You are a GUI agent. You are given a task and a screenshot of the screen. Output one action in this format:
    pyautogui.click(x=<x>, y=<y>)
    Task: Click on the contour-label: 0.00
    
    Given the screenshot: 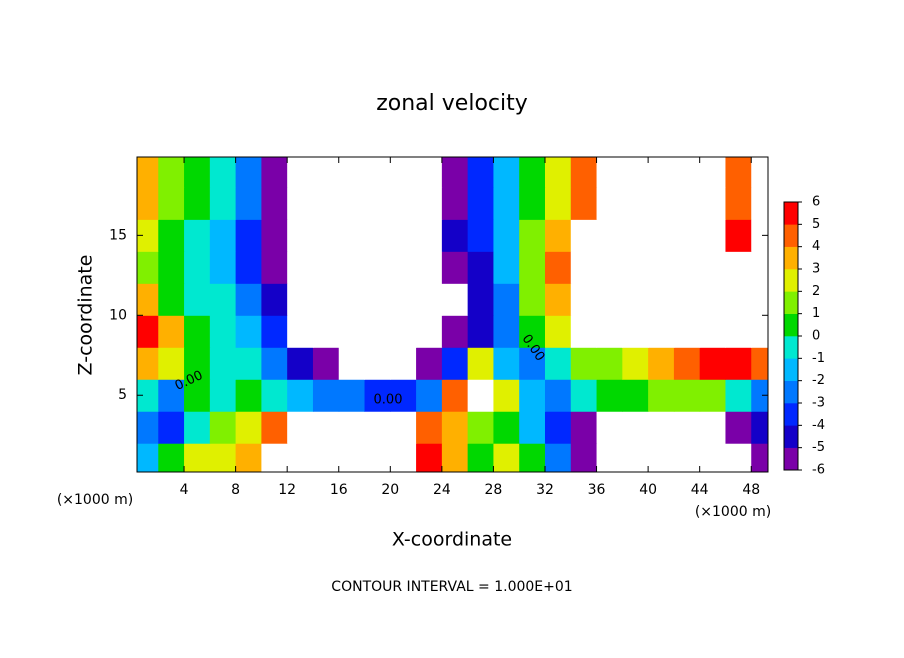 What is the action you would take?
    pyautogui.click(x=388, y=400)
    